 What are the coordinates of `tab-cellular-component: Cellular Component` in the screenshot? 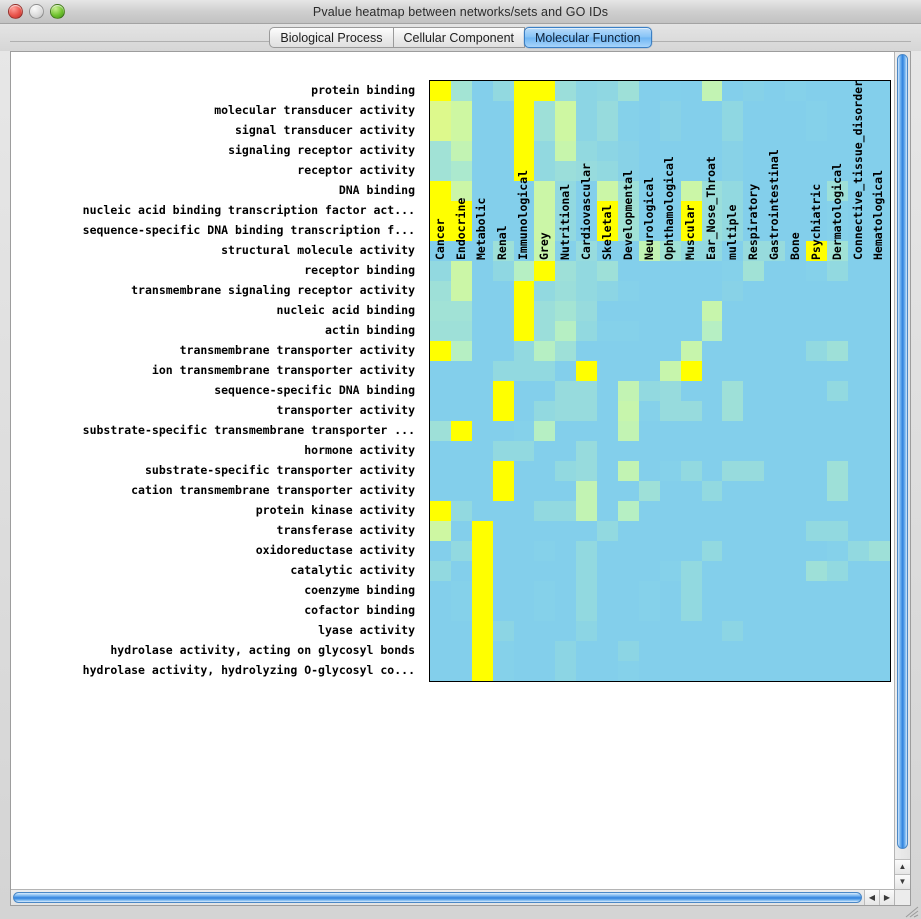 It's located at (459, 37).